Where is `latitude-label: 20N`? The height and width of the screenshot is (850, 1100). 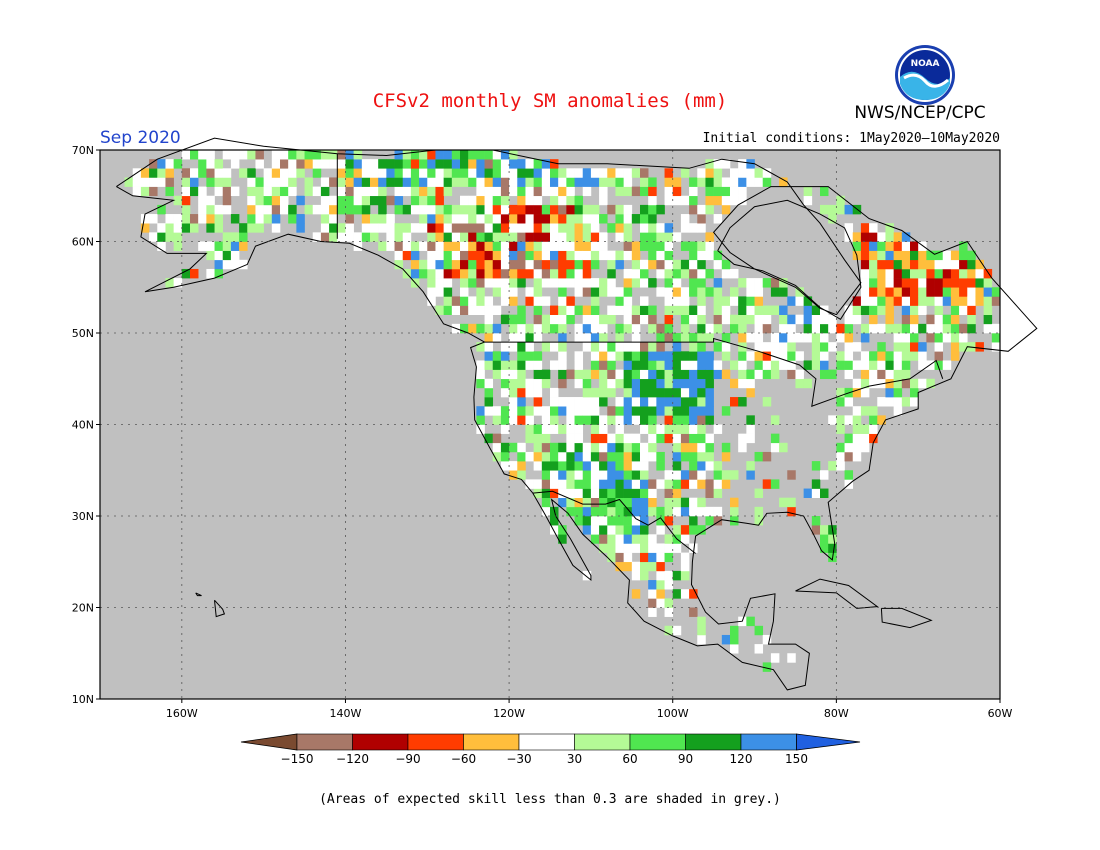
latitude-label: 20N is located at coordinates (83, 608).